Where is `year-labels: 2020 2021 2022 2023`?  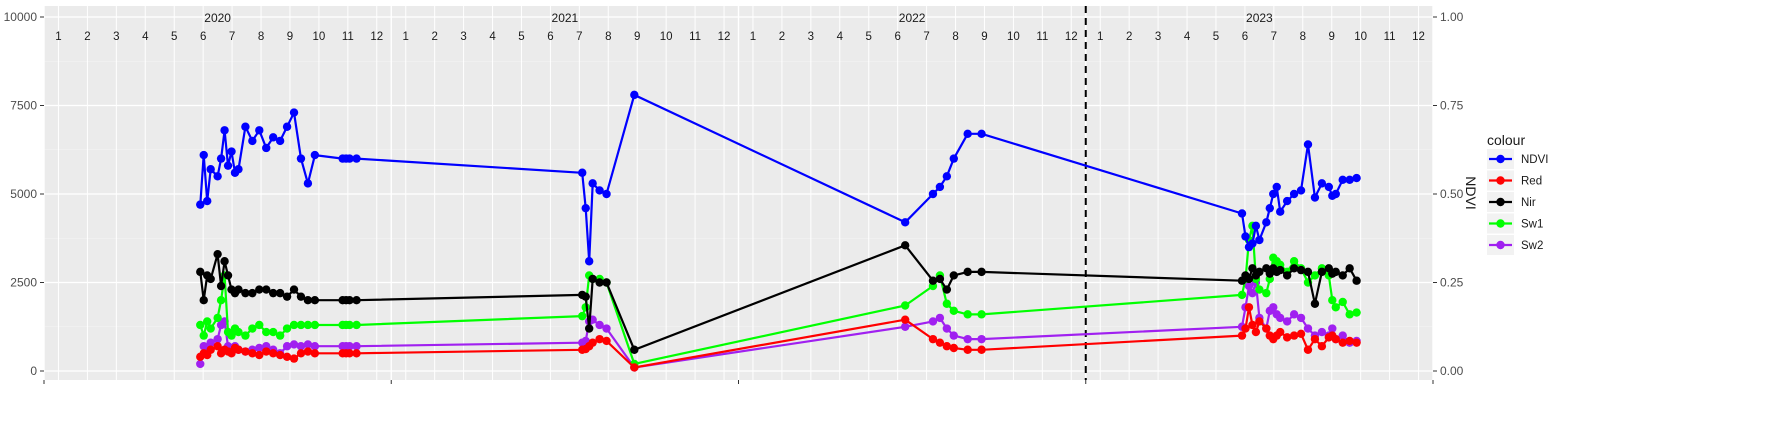
year-labels: 2020 2021 2022 2023 is located at coordinates (738, 18).